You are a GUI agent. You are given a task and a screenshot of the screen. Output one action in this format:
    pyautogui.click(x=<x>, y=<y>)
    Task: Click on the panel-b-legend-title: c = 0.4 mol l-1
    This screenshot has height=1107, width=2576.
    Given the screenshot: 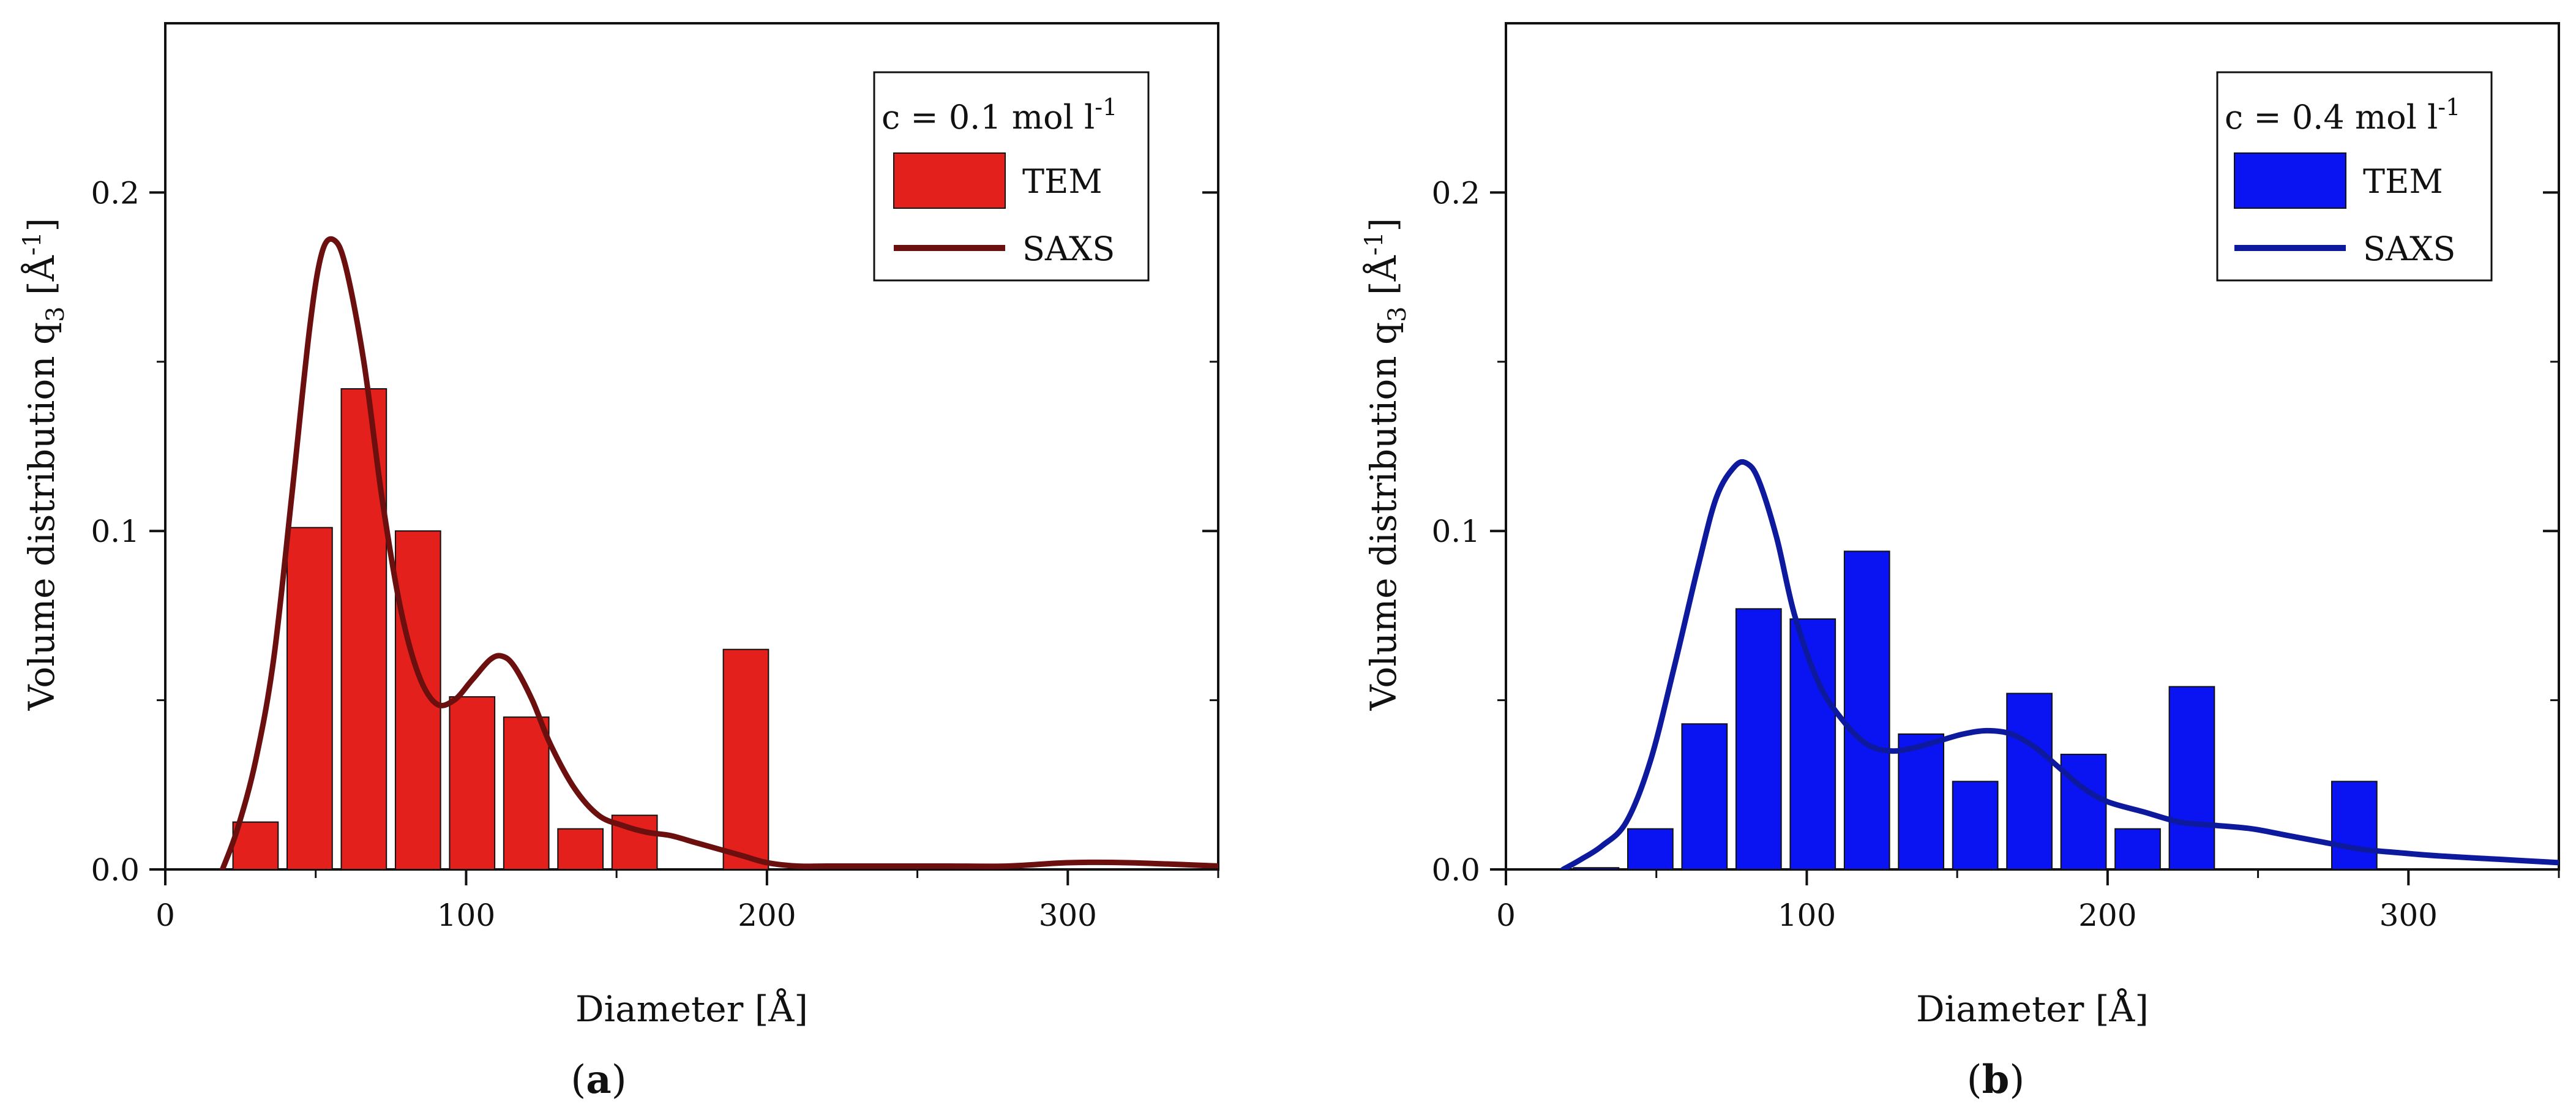 What is the action you would take?
    pyautogui.click(x=2342, y=115)
    